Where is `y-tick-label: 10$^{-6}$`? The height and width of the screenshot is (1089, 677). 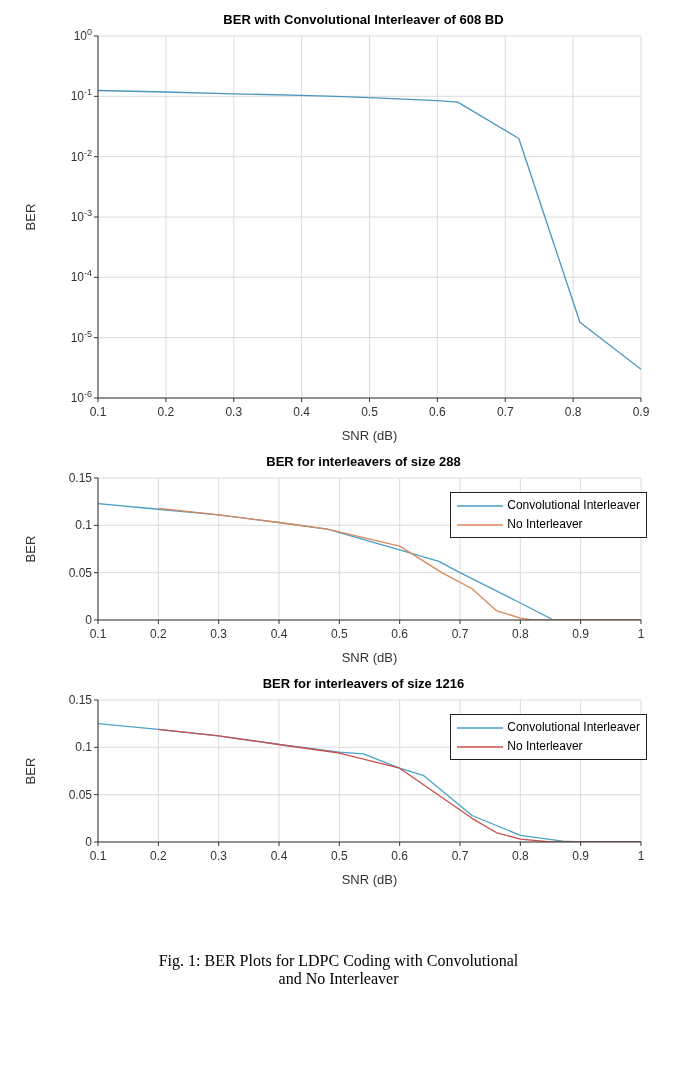 y-tick-label: 10$^{-6}$ is located at coordinates (81, 397).